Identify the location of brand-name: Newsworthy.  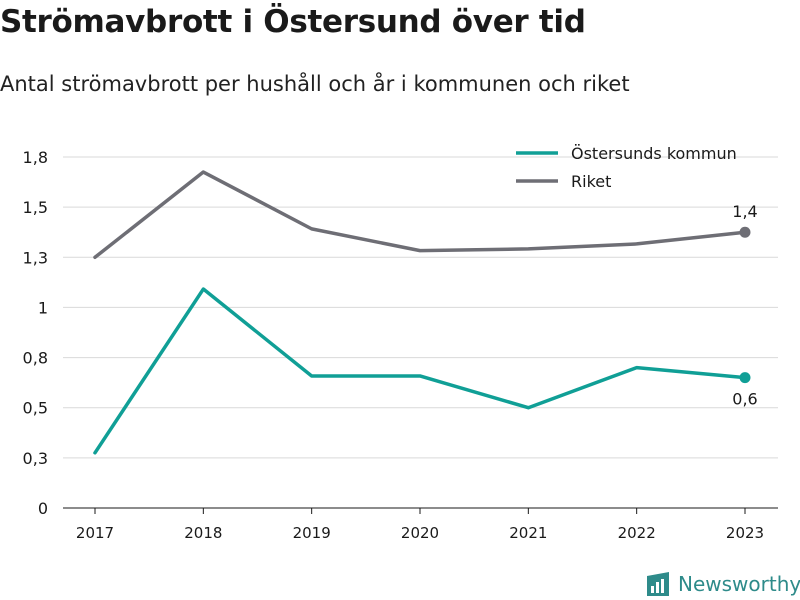
(739, 584).